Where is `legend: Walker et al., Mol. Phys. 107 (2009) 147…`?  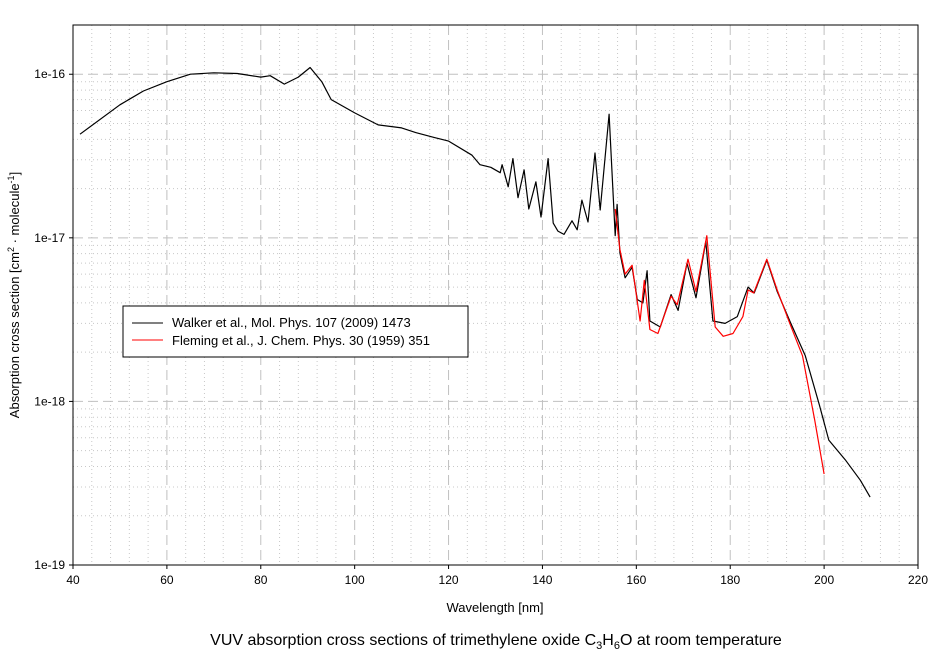 legend: Walker et al., Mol. Phys. 107 (2009) 147… is located at coordinates (295, 331).